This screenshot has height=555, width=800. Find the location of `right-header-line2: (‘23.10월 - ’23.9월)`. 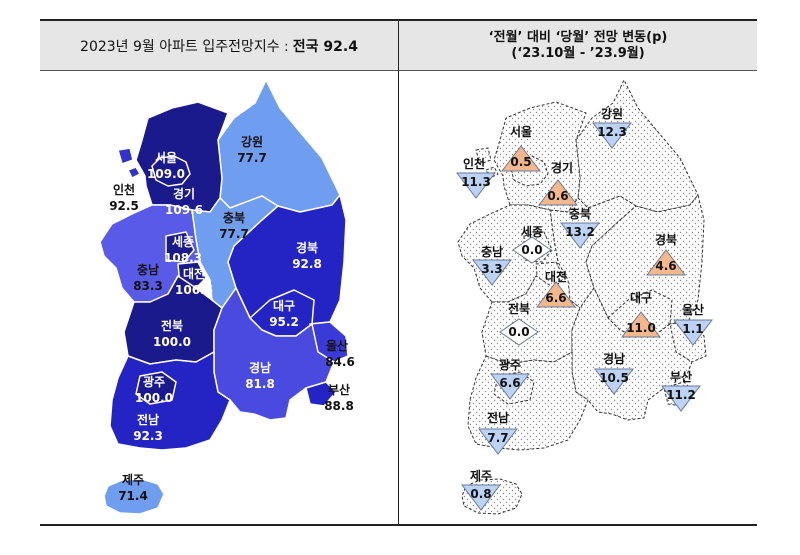

right-header-line2: (‘23.10월 - ’23.9월) is located at coordinates (578, 53).